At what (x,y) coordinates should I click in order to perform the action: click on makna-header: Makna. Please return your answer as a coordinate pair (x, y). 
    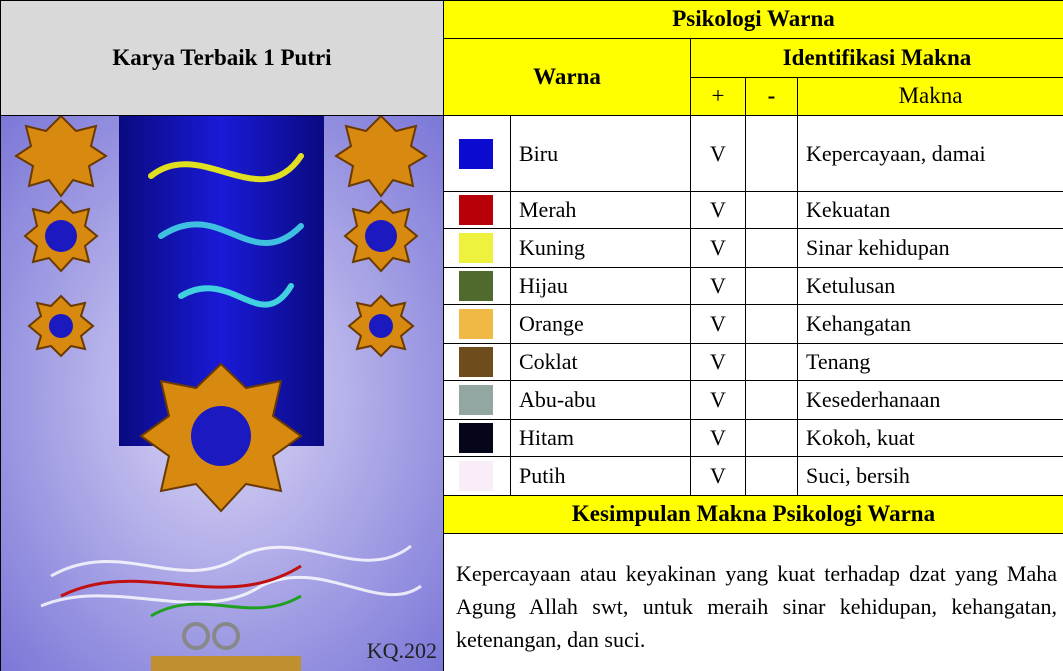
    Looking at the image, I should click on (930, 96).